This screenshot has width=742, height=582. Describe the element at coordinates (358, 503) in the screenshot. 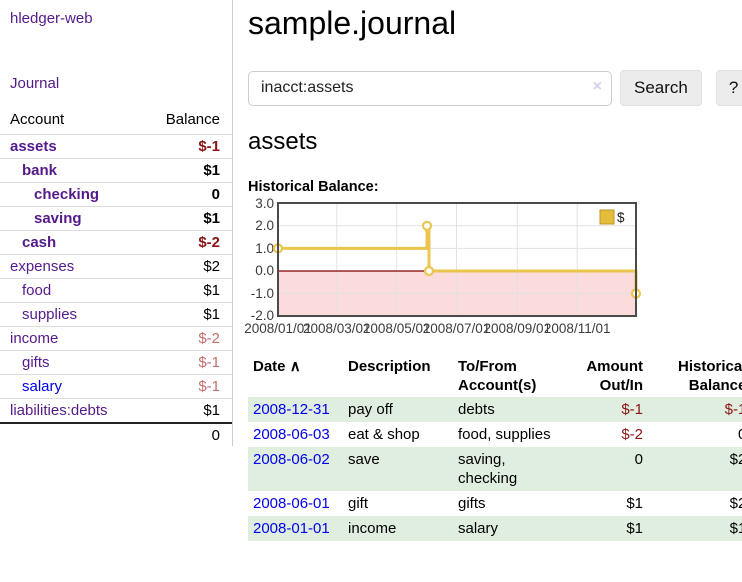

I see `transaction-description: gift` at that location.